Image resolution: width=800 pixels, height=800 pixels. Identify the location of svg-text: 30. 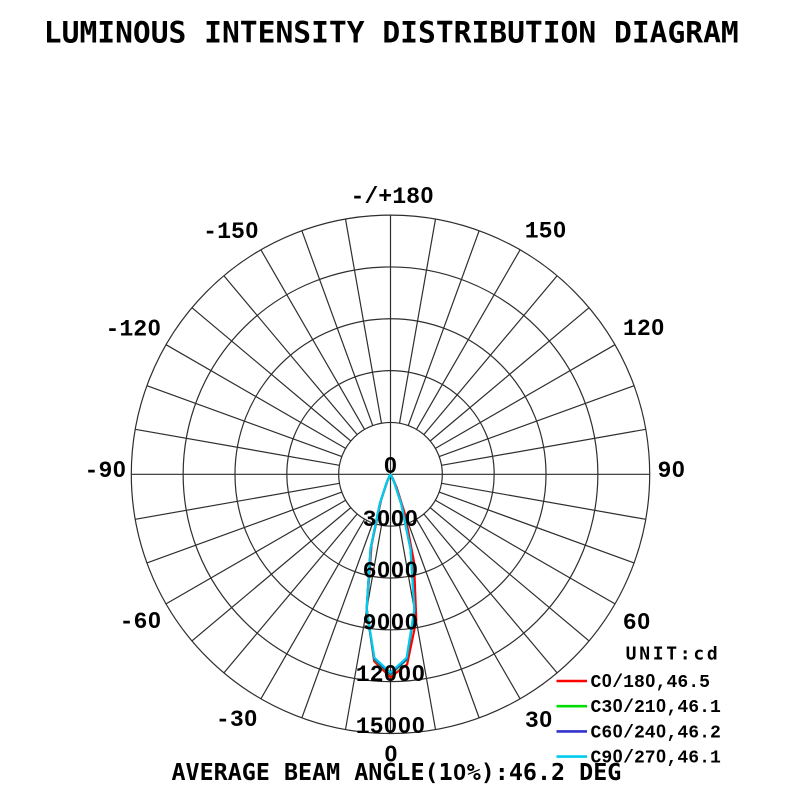
(538, 720).